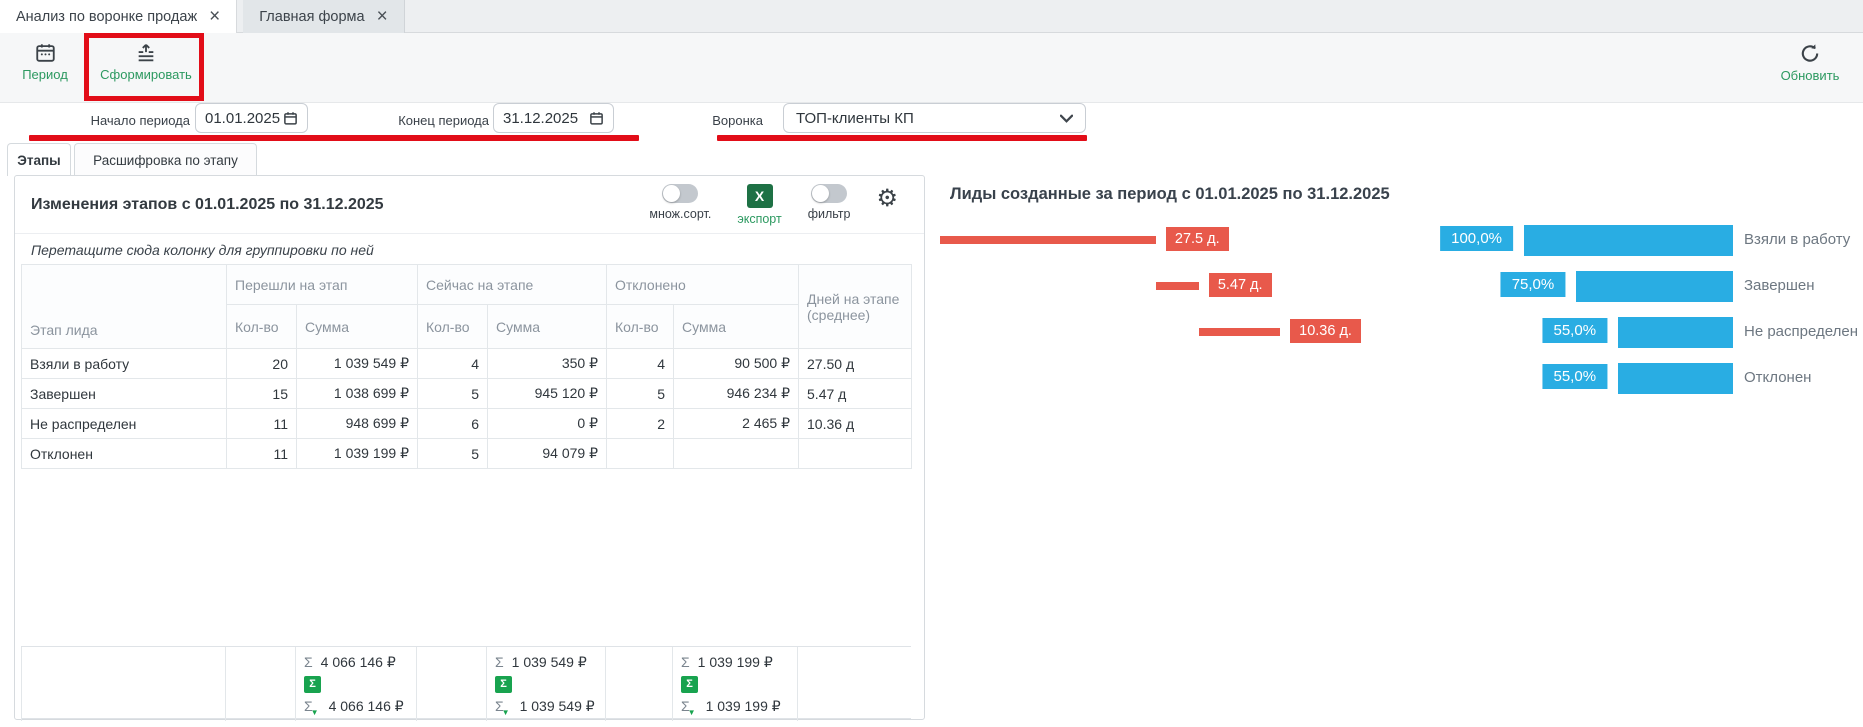 Image resolution: width=1863 pixels, height=727 pixels. What do you see at coordinates (124, 423) in the screenshot?
I see `table-cell: Не распределен` at bounding box center [124, 423].